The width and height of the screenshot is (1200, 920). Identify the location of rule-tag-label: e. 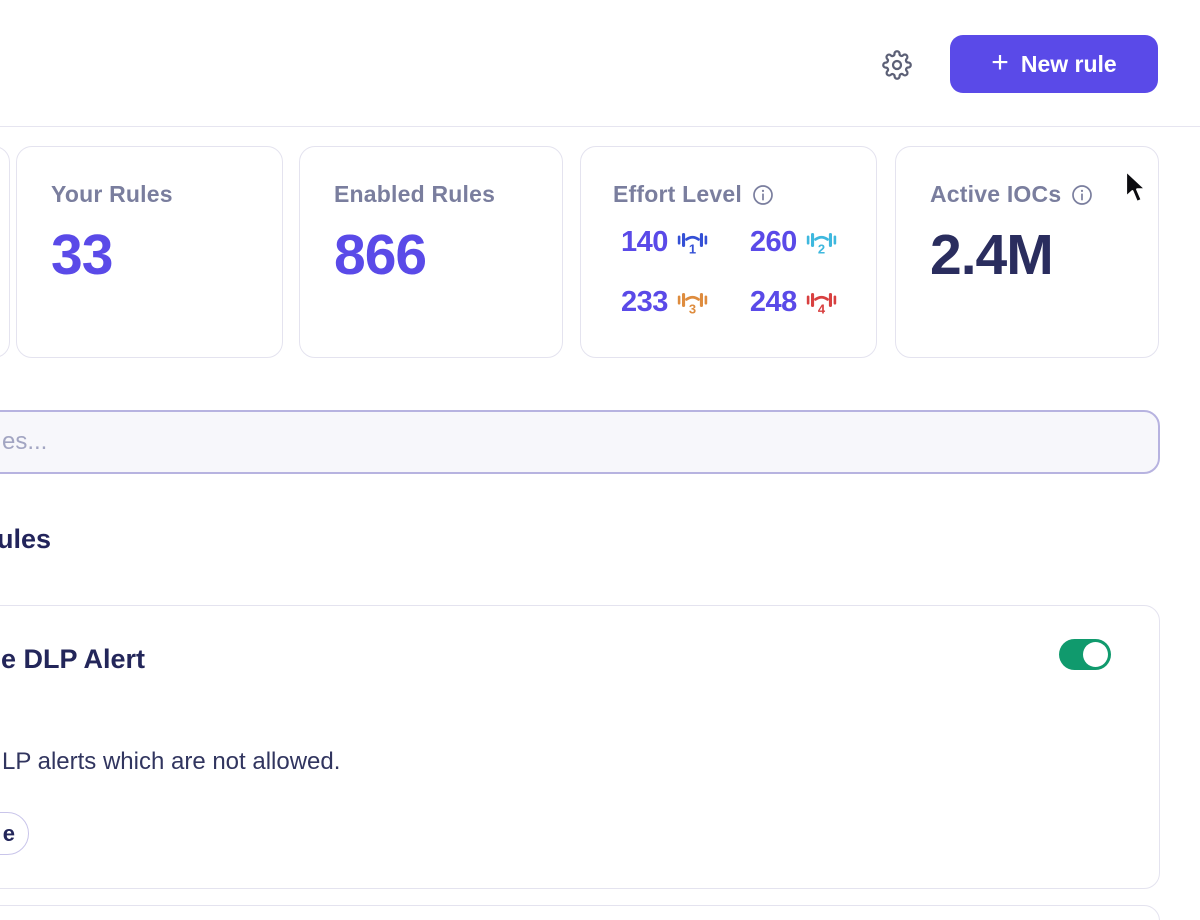
(8, 833).